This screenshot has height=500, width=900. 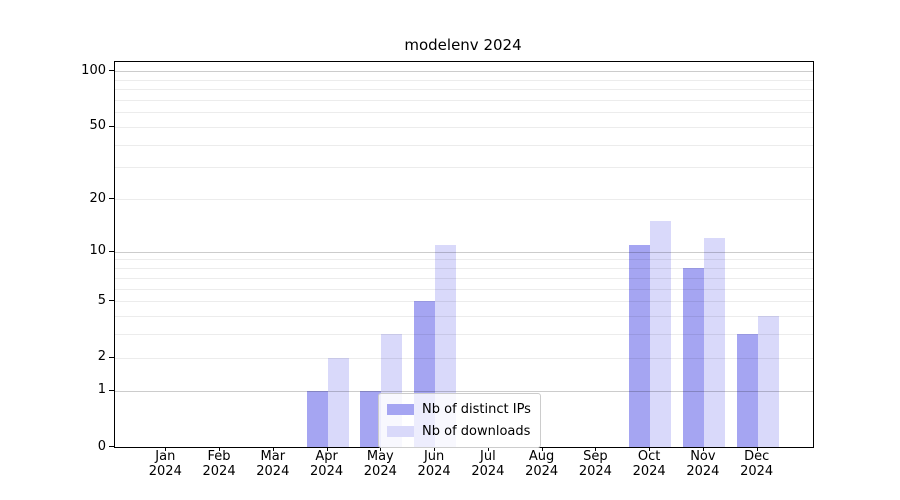 I want to click on x-axis-tick-label-may: May 2024, so click(x=380, y=464).